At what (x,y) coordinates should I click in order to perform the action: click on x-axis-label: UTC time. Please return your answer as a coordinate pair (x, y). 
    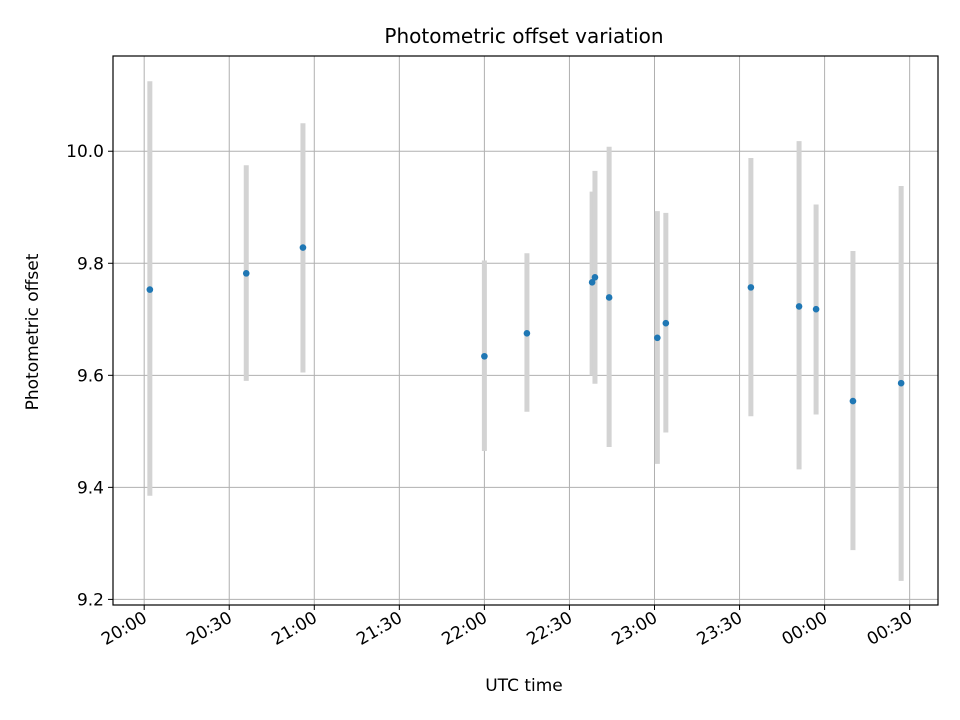
    Looking at the image, I should click on (524, 686).